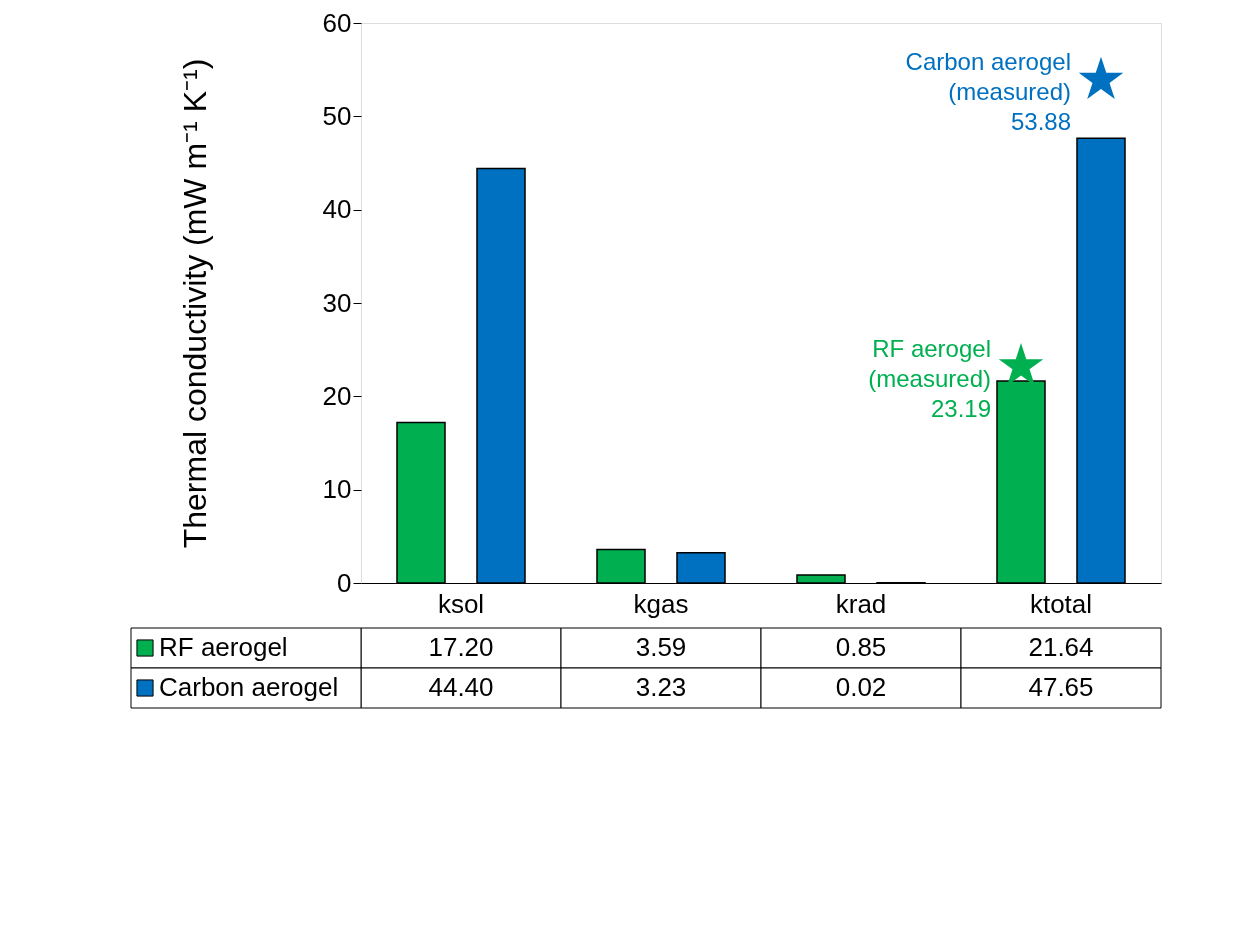 This screenshot has height=946, width=1238. I want to click on data-label: 21.64, so click(1061, 647).